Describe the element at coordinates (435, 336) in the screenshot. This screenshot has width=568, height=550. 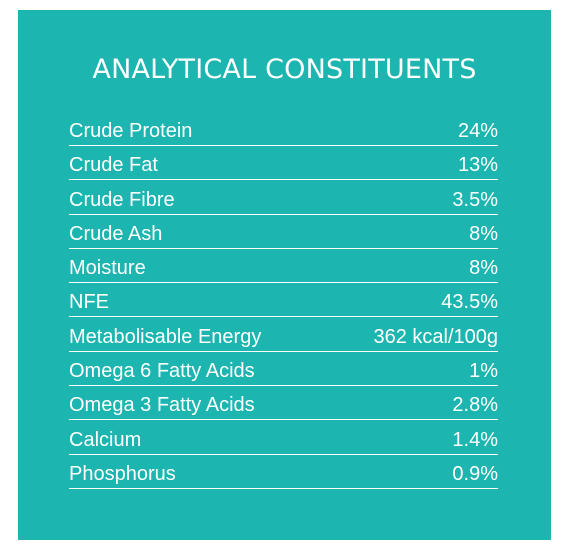
I see `row-value: 362 kcal/100g` at that location.